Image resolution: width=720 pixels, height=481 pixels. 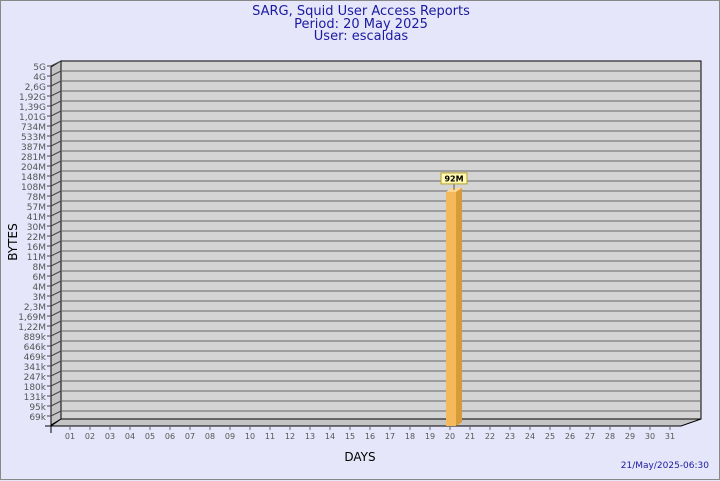 What do you see at coordinates (670, 436) in the screenshot?
I see `x-tick-label: 31` at bounding box center [670, 436].